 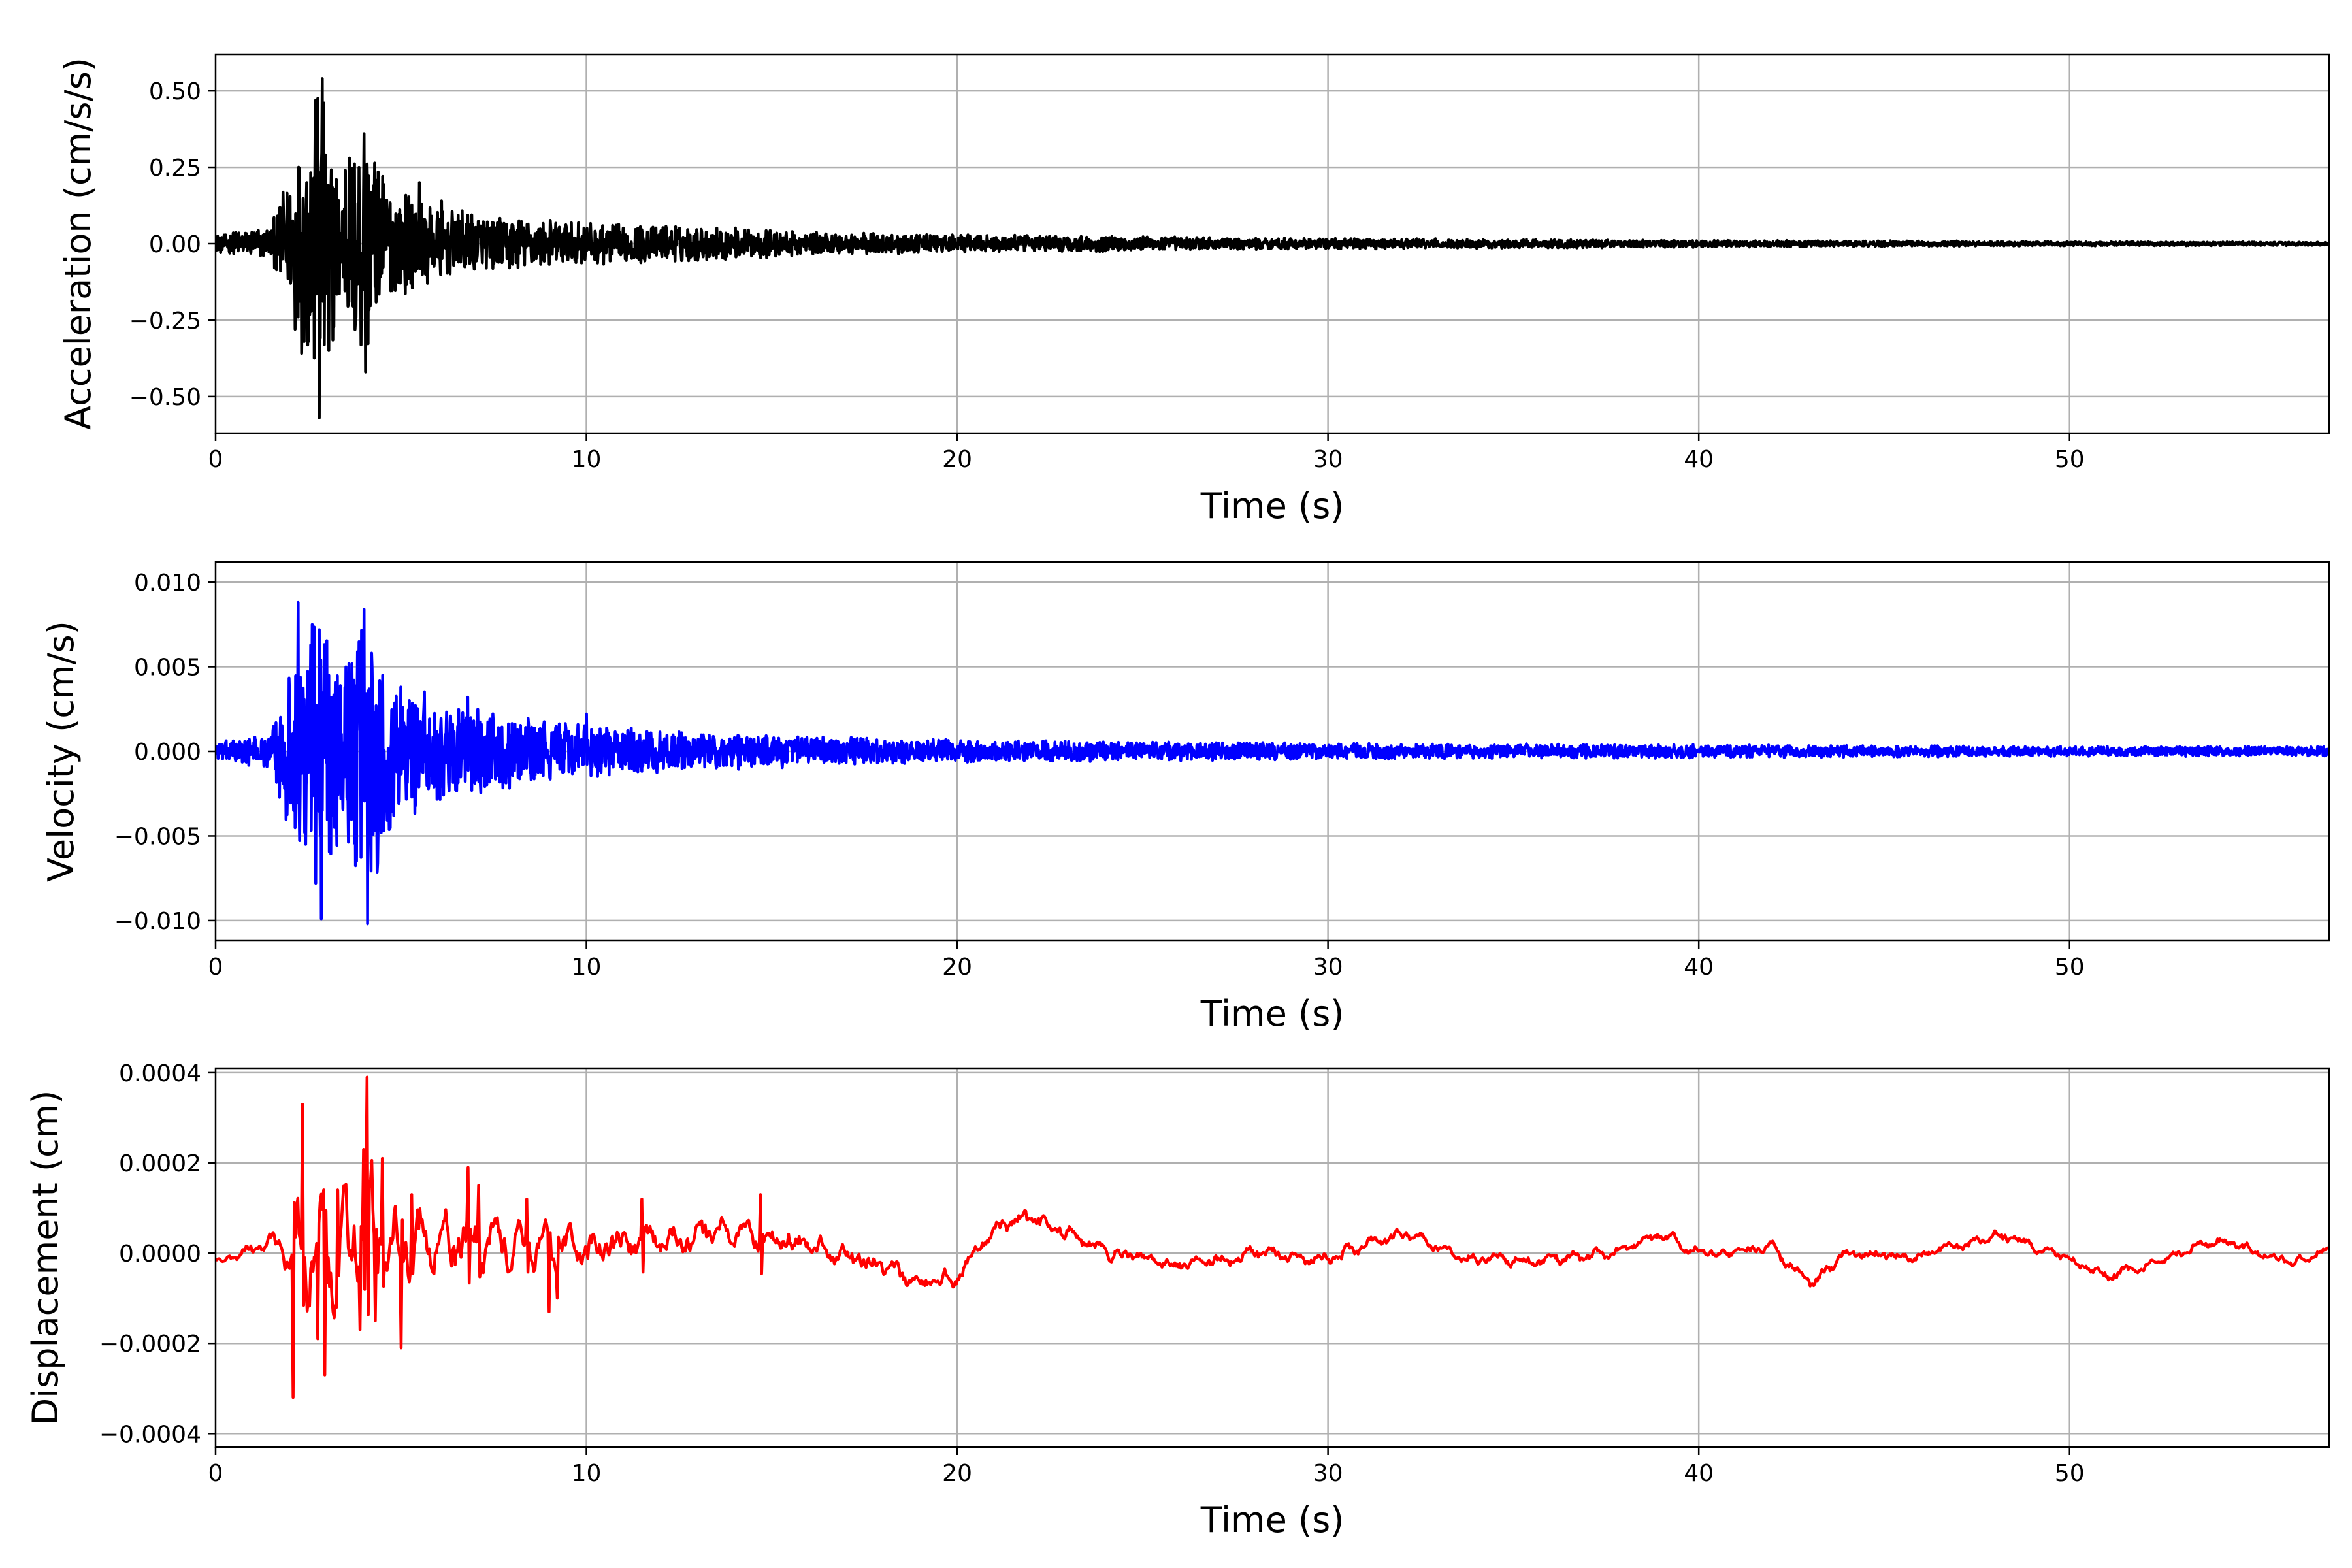 I want to click on velocity-x-tick-label-2: 20, so click(x=957, y=967).